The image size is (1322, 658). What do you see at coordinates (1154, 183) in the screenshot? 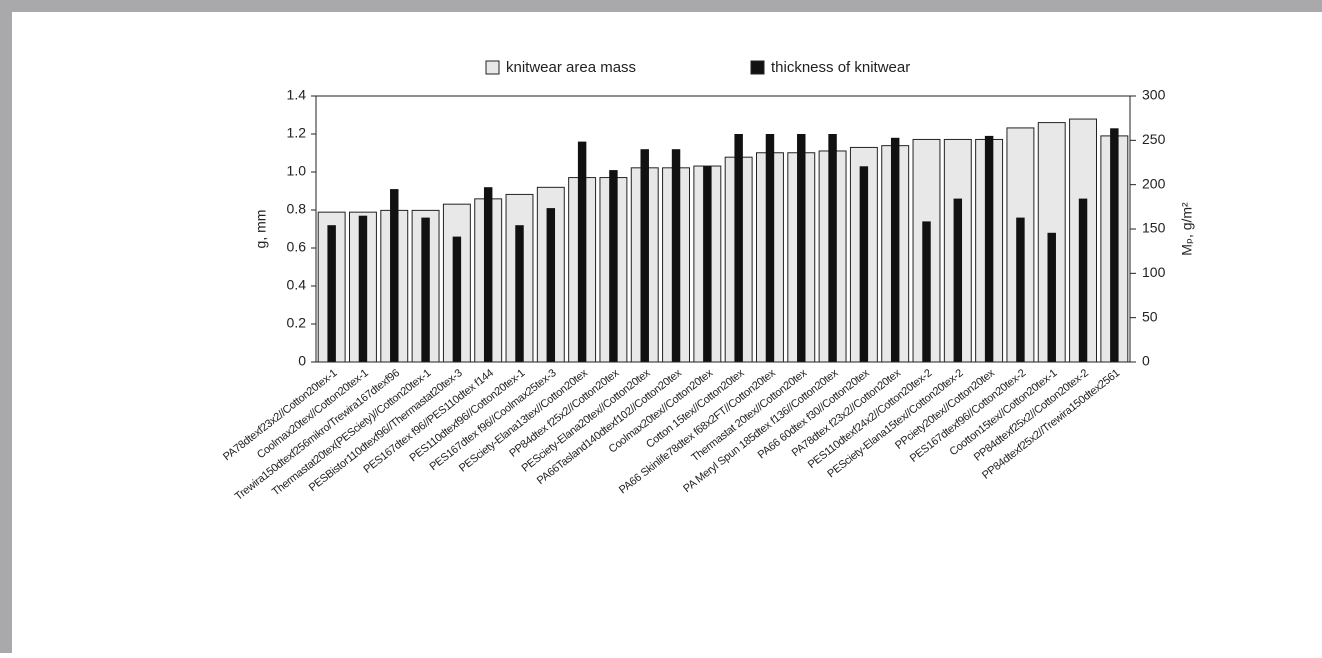
I see `y2-tick-label: 200` at bounding box center [1154, 183].